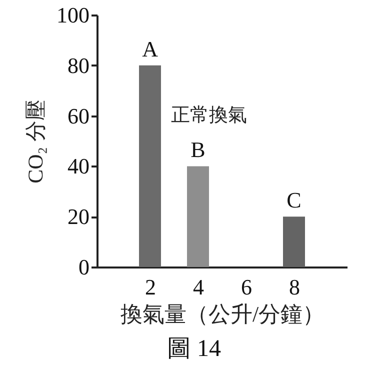 This screenshot has width=368, height=375. Describe the element at coordinates (150, 287) in the screenshot. I see `x-tick-label: 2` at that location.